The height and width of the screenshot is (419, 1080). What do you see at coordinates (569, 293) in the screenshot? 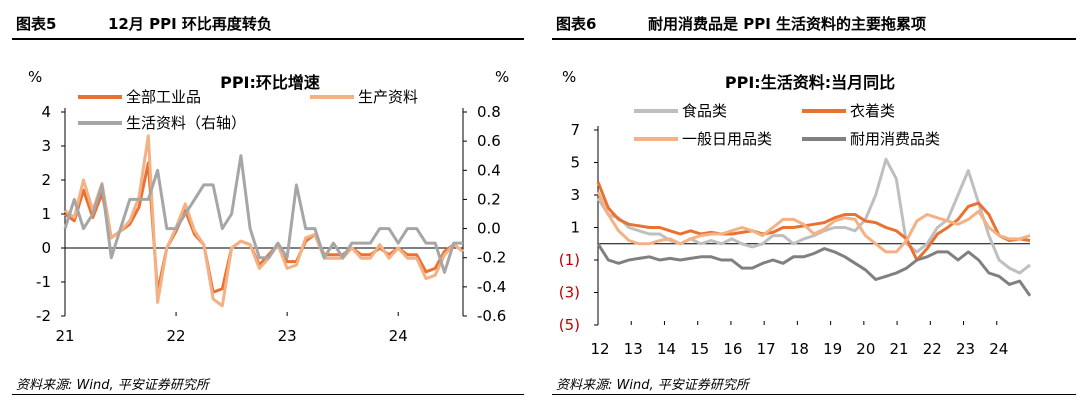
I see `y-tick-label: (3)` at bounding box center [569, 293].